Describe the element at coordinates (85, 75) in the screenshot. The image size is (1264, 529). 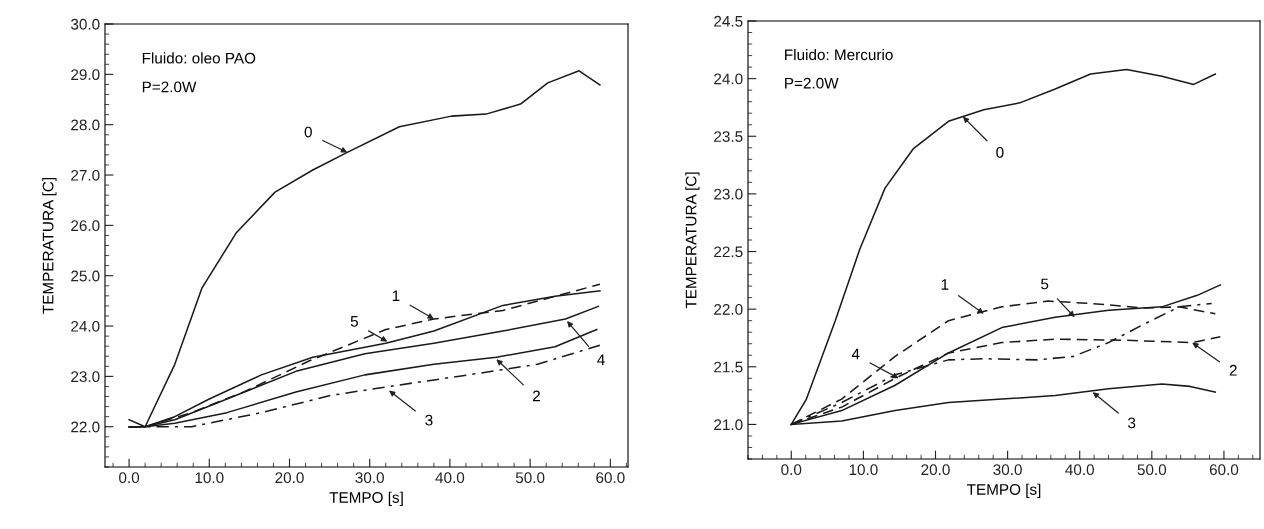
I see `y-tick-label: 29.0` at that location.